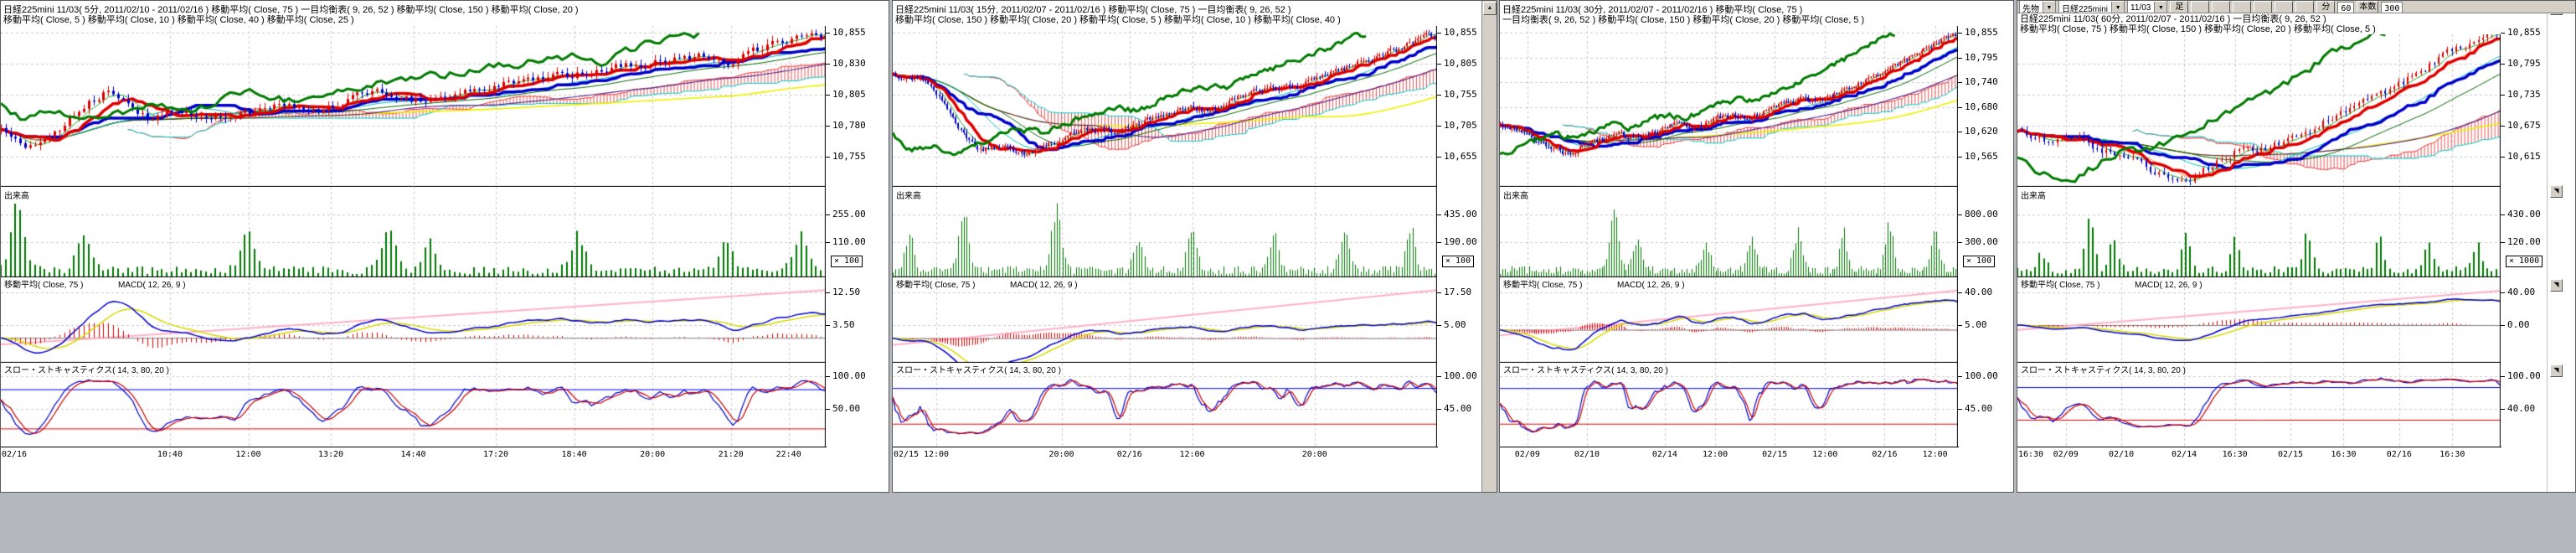  Describe the element at coordinates (2200, 7) in the screenshot. I see `period-minute-button` at that location.